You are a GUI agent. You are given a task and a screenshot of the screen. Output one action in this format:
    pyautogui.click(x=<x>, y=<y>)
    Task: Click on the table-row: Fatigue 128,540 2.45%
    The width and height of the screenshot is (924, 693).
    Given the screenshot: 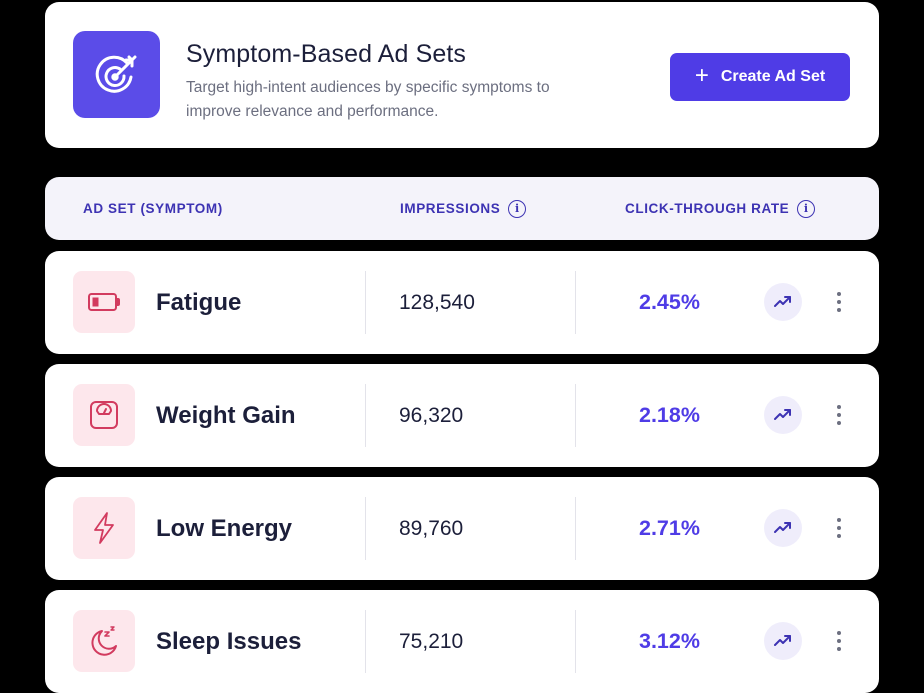 What is the action you would take?
    pyautogui.click(x=462, y=302)
    